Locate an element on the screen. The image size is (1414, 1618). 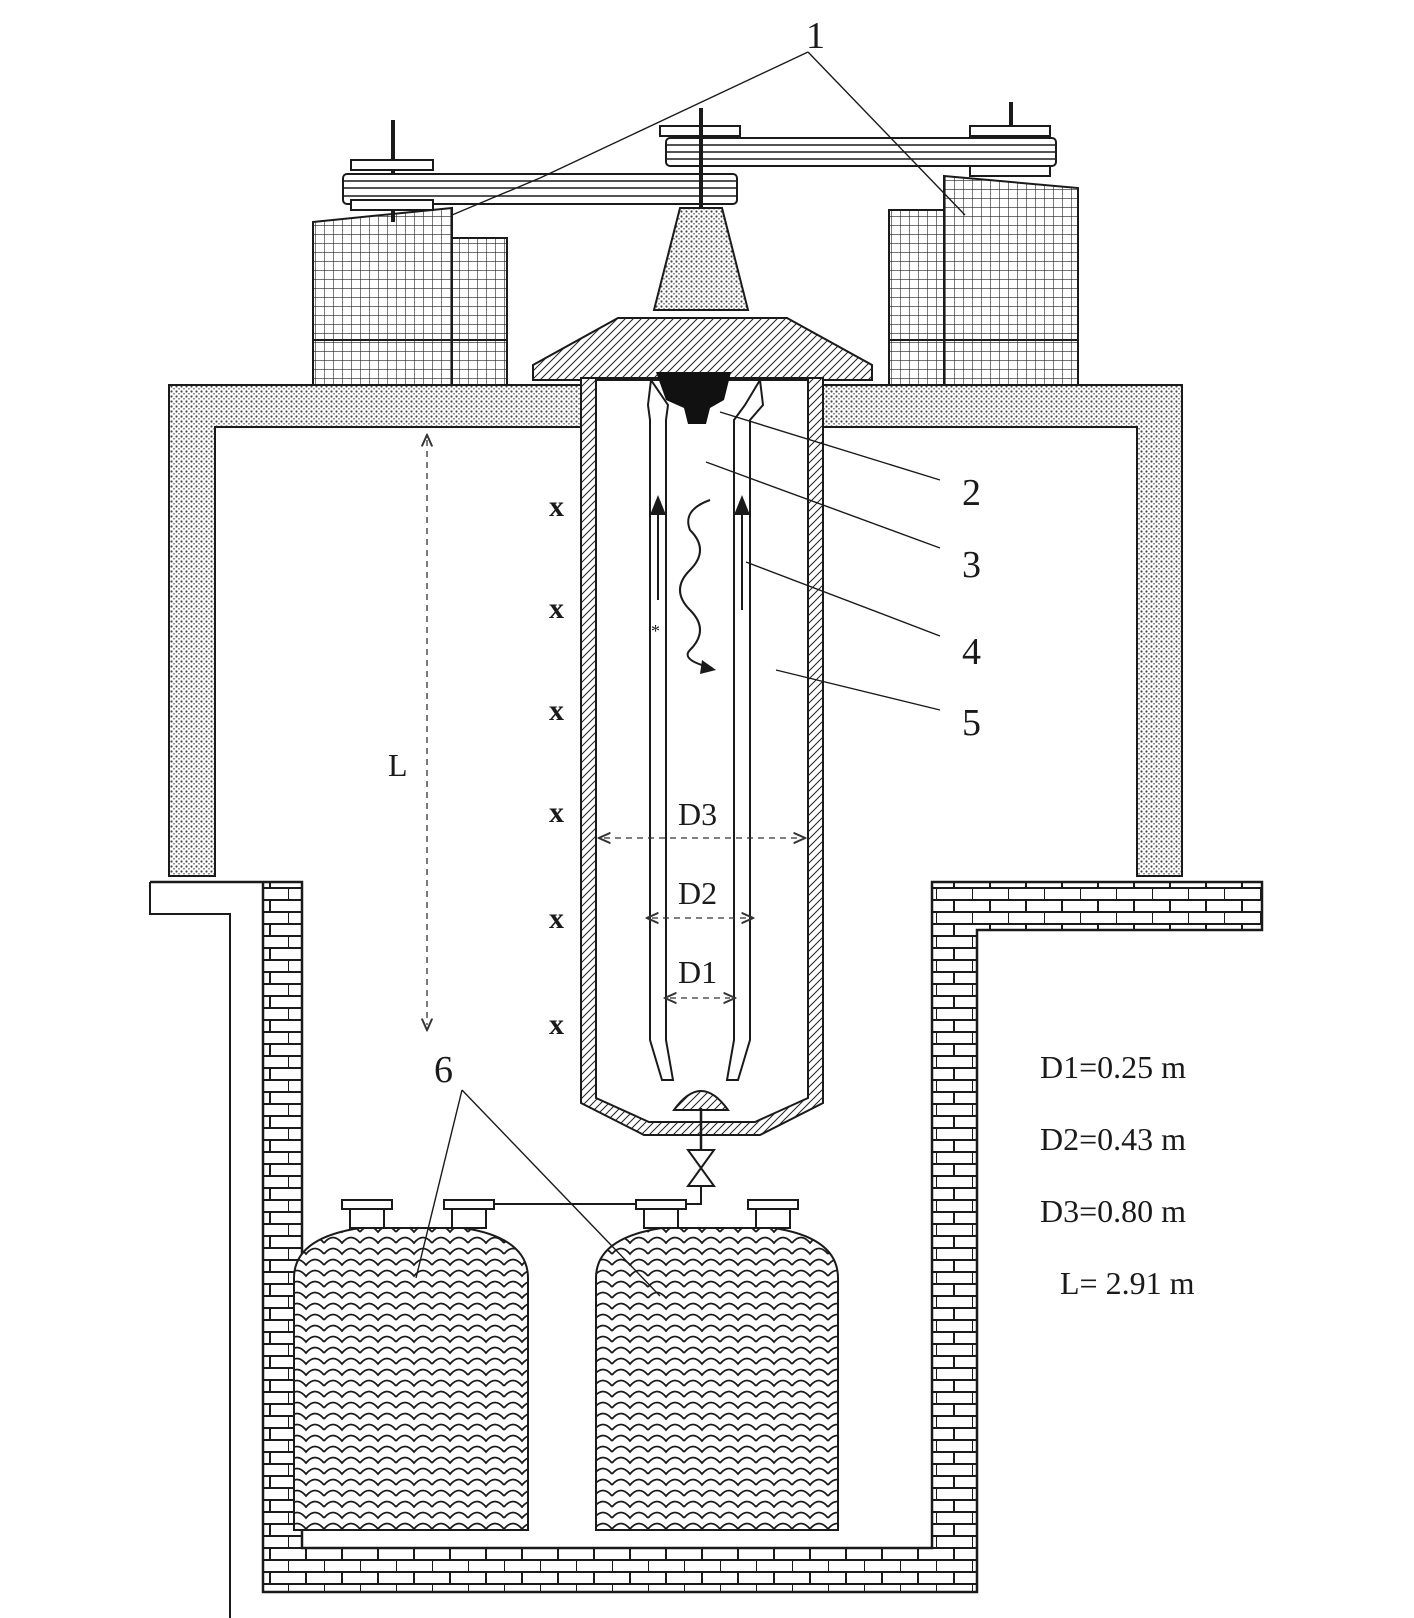
coupling-cone is located at coordinates (701, 259).